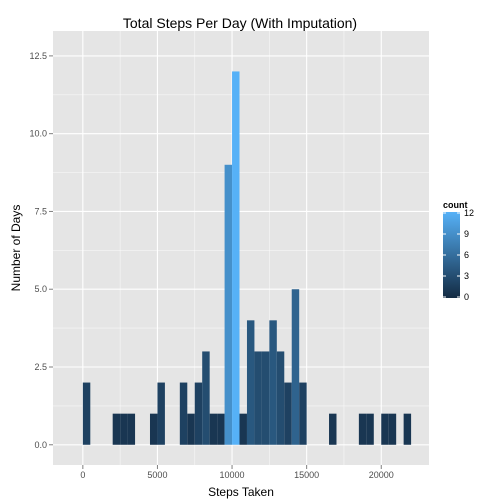 The width and height of the screenshot is (504, 504). Describe the element at coordinates (466, 255) in the screenshot. I see `legend-tick-label: 6` at that location.